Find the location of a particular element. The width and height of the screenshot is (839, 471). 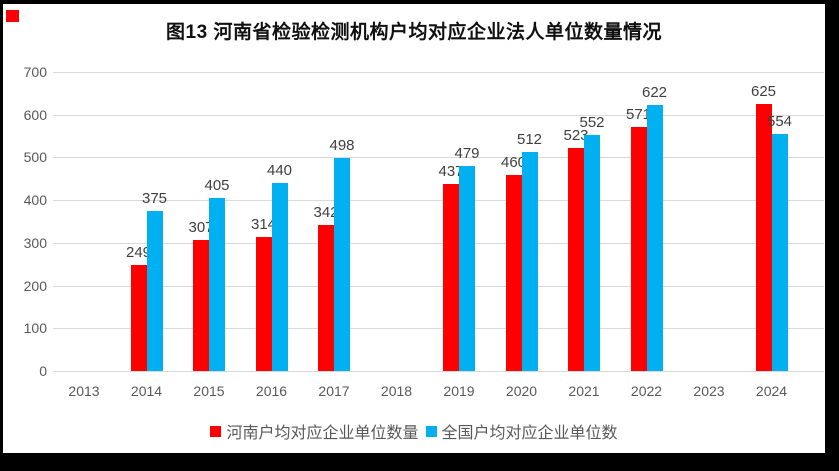

bar-value-label: 314 is located at coordinates (263, 224).